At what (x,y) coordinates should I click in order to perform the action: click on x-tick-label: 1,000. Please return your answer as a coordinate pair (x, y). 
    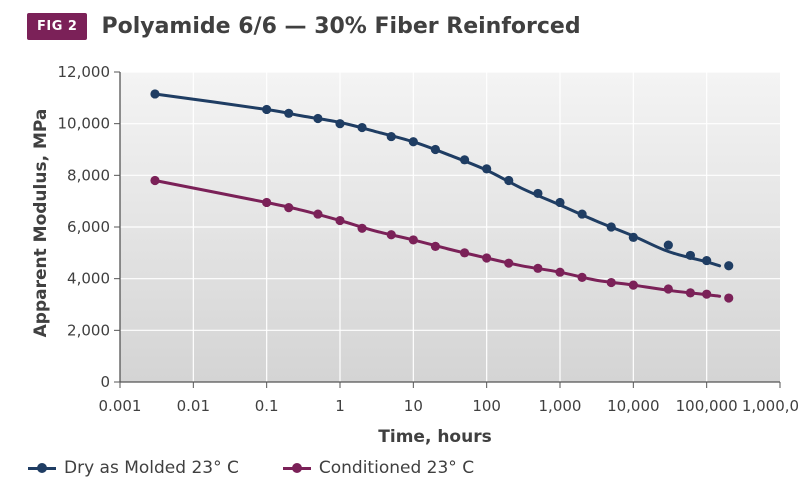
    Looking at the image, I should click on (560, 406).